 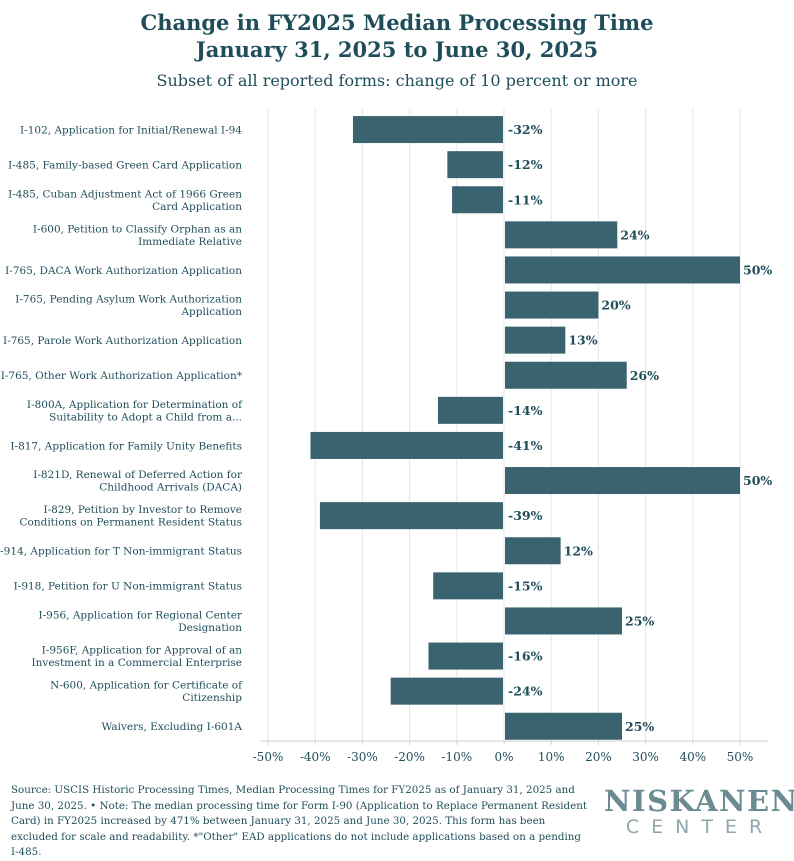 I want to click on category-label-line: I-600, Petition to Classify Orphan as an, so click(x=137, y=229).